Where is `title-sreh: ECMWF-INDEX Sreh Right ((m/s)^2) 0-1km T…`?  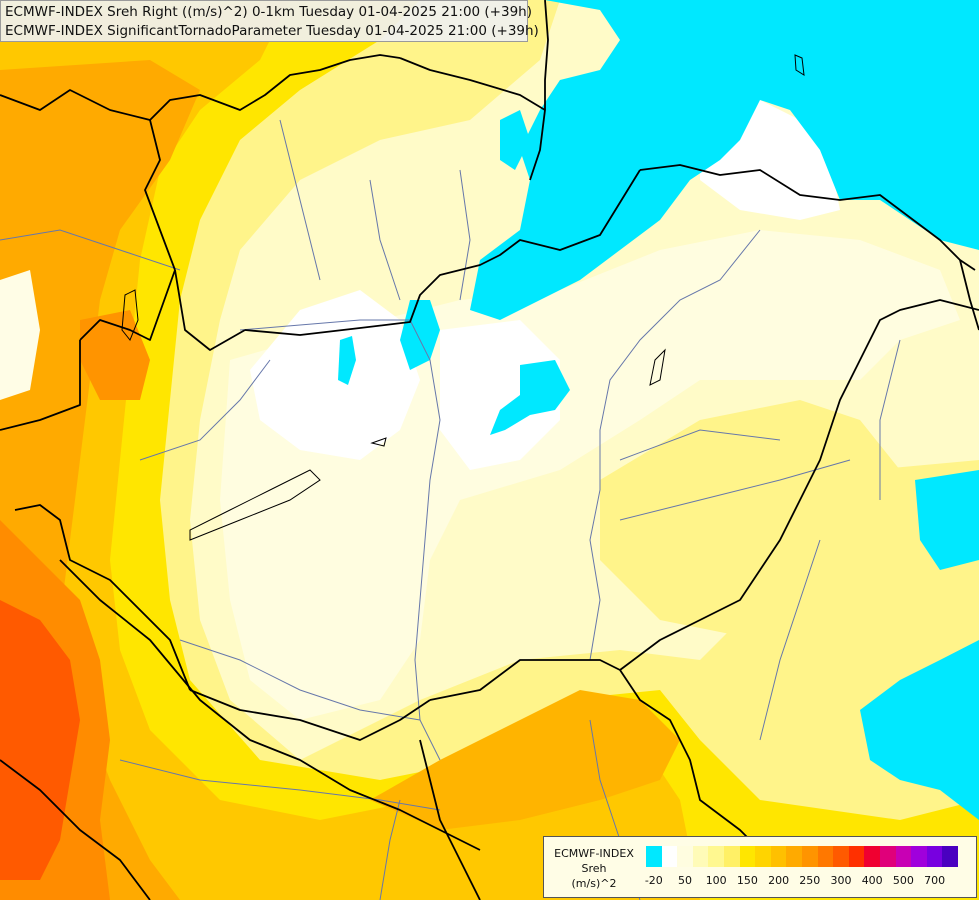 title-sreh: ECMWF-INDEX Sreh Right ((m/s)^2) 0-1km T… is located at coordinates (268, 12).